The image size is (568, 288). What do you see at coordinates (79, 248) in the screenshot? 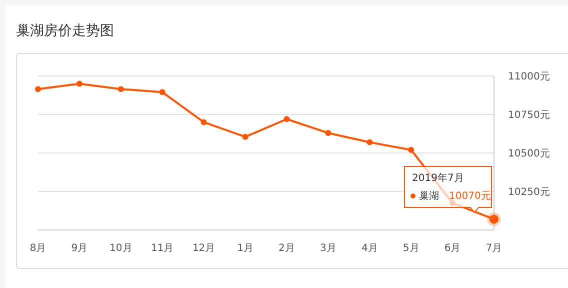
I see `x-tick-label: 9月` at bounding box center [79, 248].